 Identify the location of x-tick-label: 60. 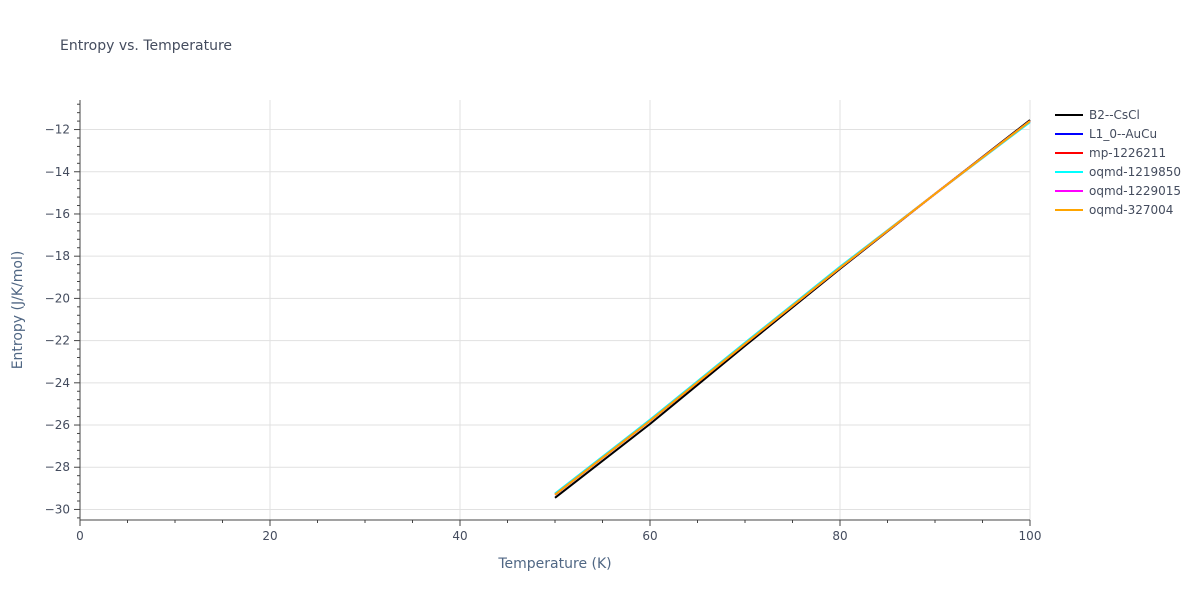
(649, 536).